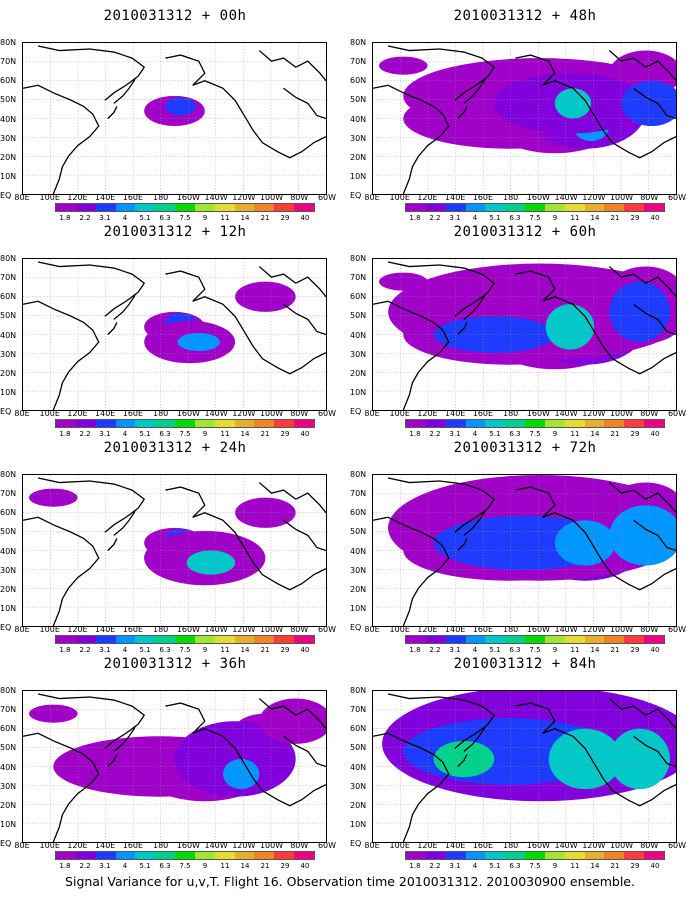 The width and height of the screenshot is (700, 900). Describe the element at coordinates (299, 629) in the screenshot. I see `longitude-label: 80W` at that location.